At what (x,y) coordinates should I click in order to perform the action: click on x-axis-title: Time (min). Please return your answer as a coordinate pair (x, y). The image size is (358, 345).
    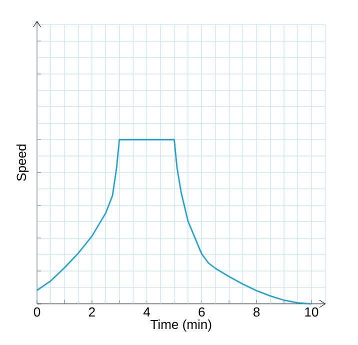
    Looking at the image, I should click on (181, 325).